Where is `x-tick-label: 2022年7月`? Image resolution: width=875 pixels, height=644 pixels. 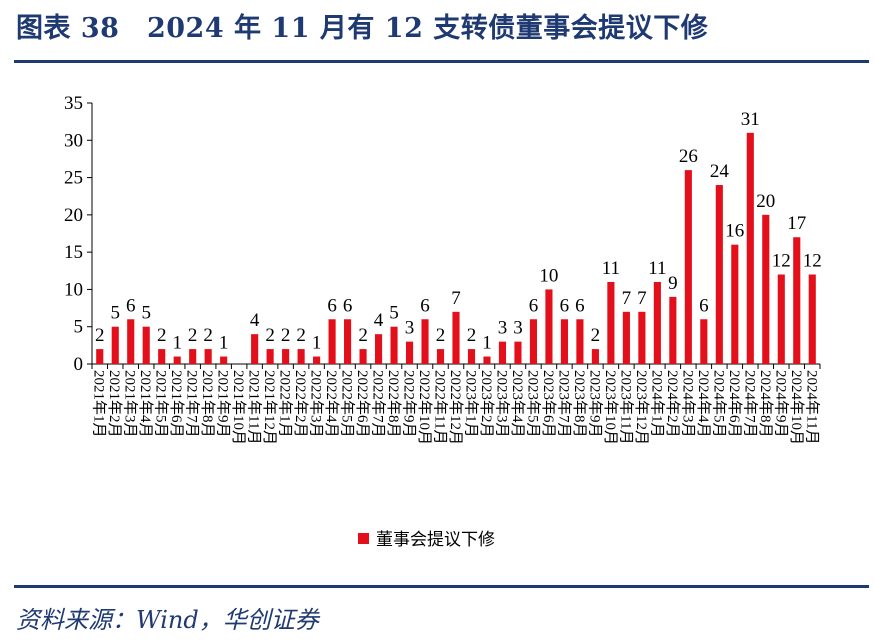 x-tick-label: 2022年7月 is located at coordinates (378, 404).